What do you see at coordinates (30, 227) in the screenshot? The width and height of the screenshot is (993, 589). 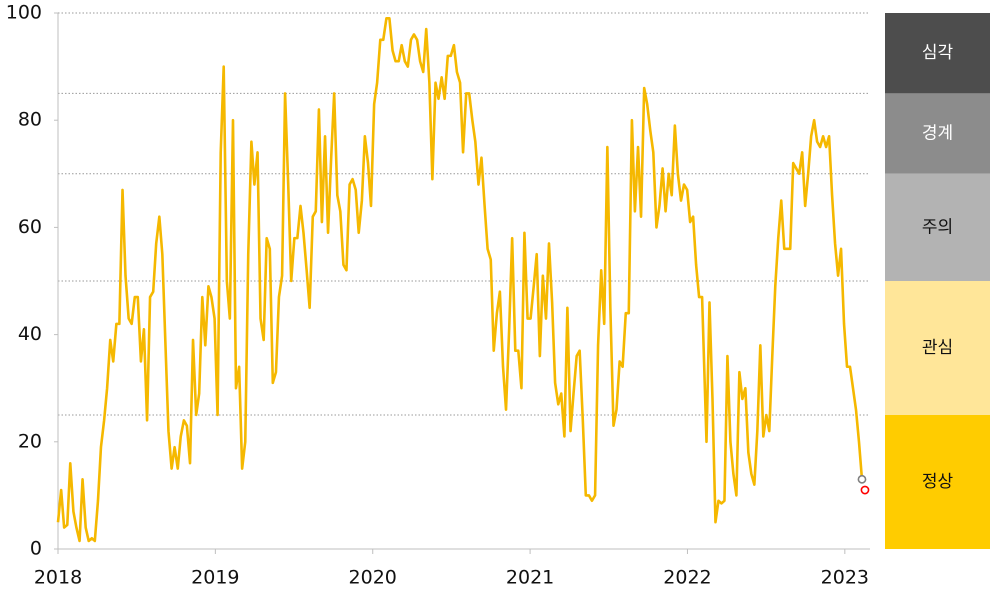 I see `y-tick-label: 60` at bounding box center [30, 227].